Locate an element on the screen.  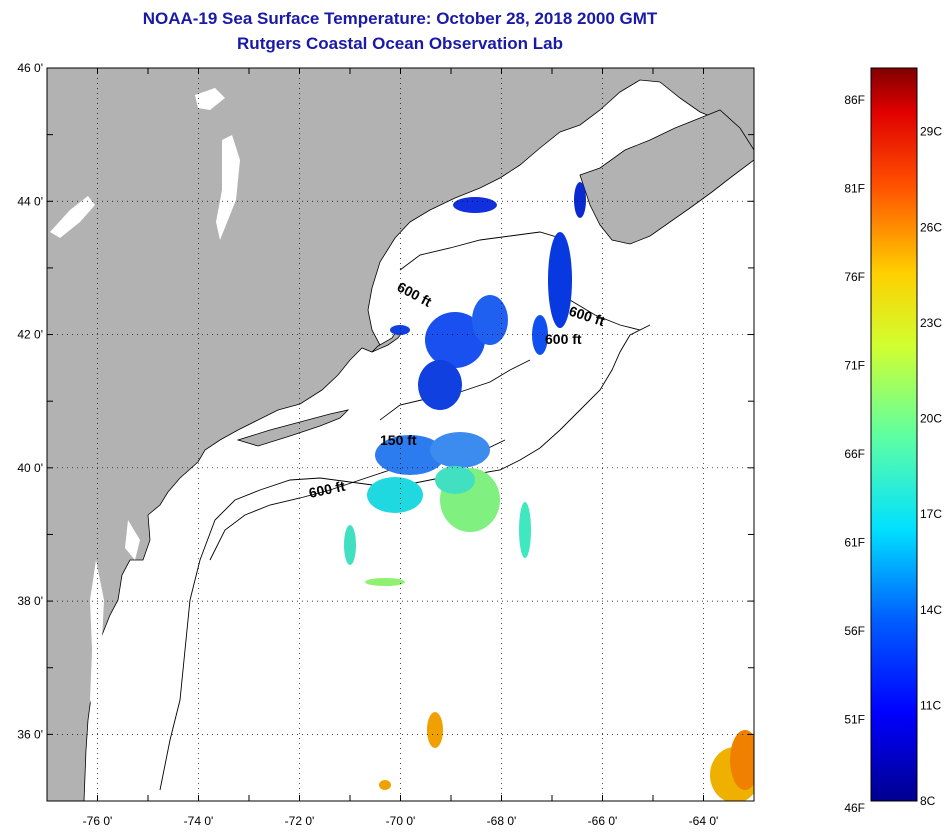
colorbar-c-label: 8C is located at coordinates (928, 801).